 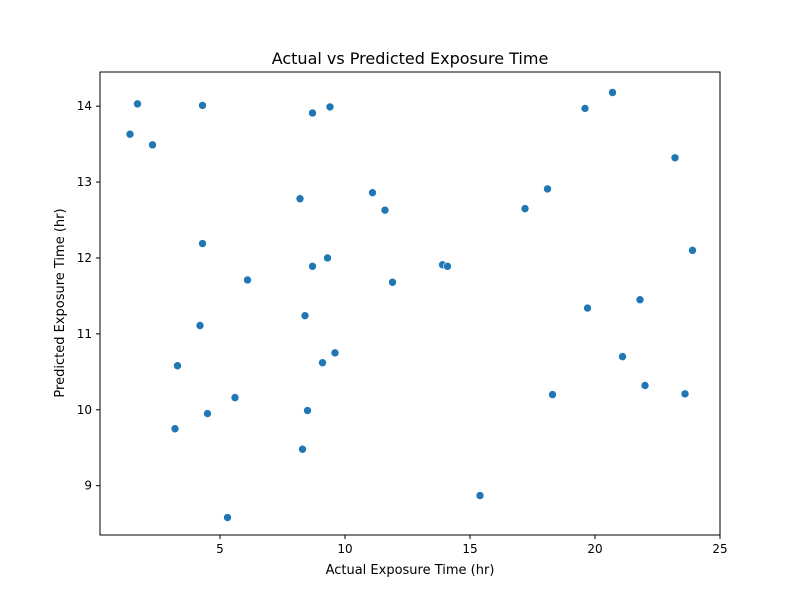 What do you see at coordinates (410, 58) in the screenshot?
I see `chart-title: Actual vs Predicted Exposure Time` at bounding box center [410, 58].